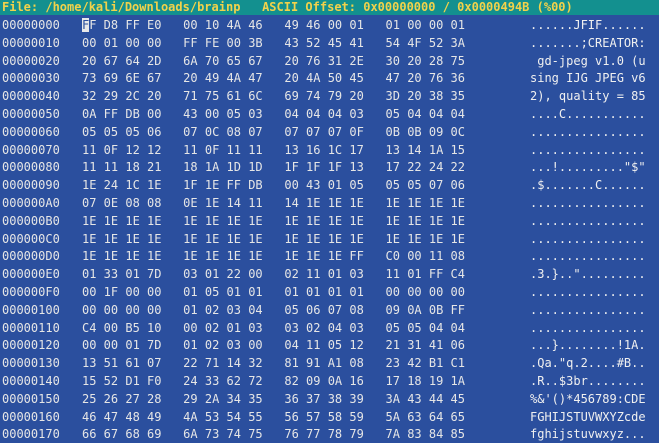 This screenshot has height=443, width=659. I want to click on hex-group: 6A 73 74 75, so click(223, 434).